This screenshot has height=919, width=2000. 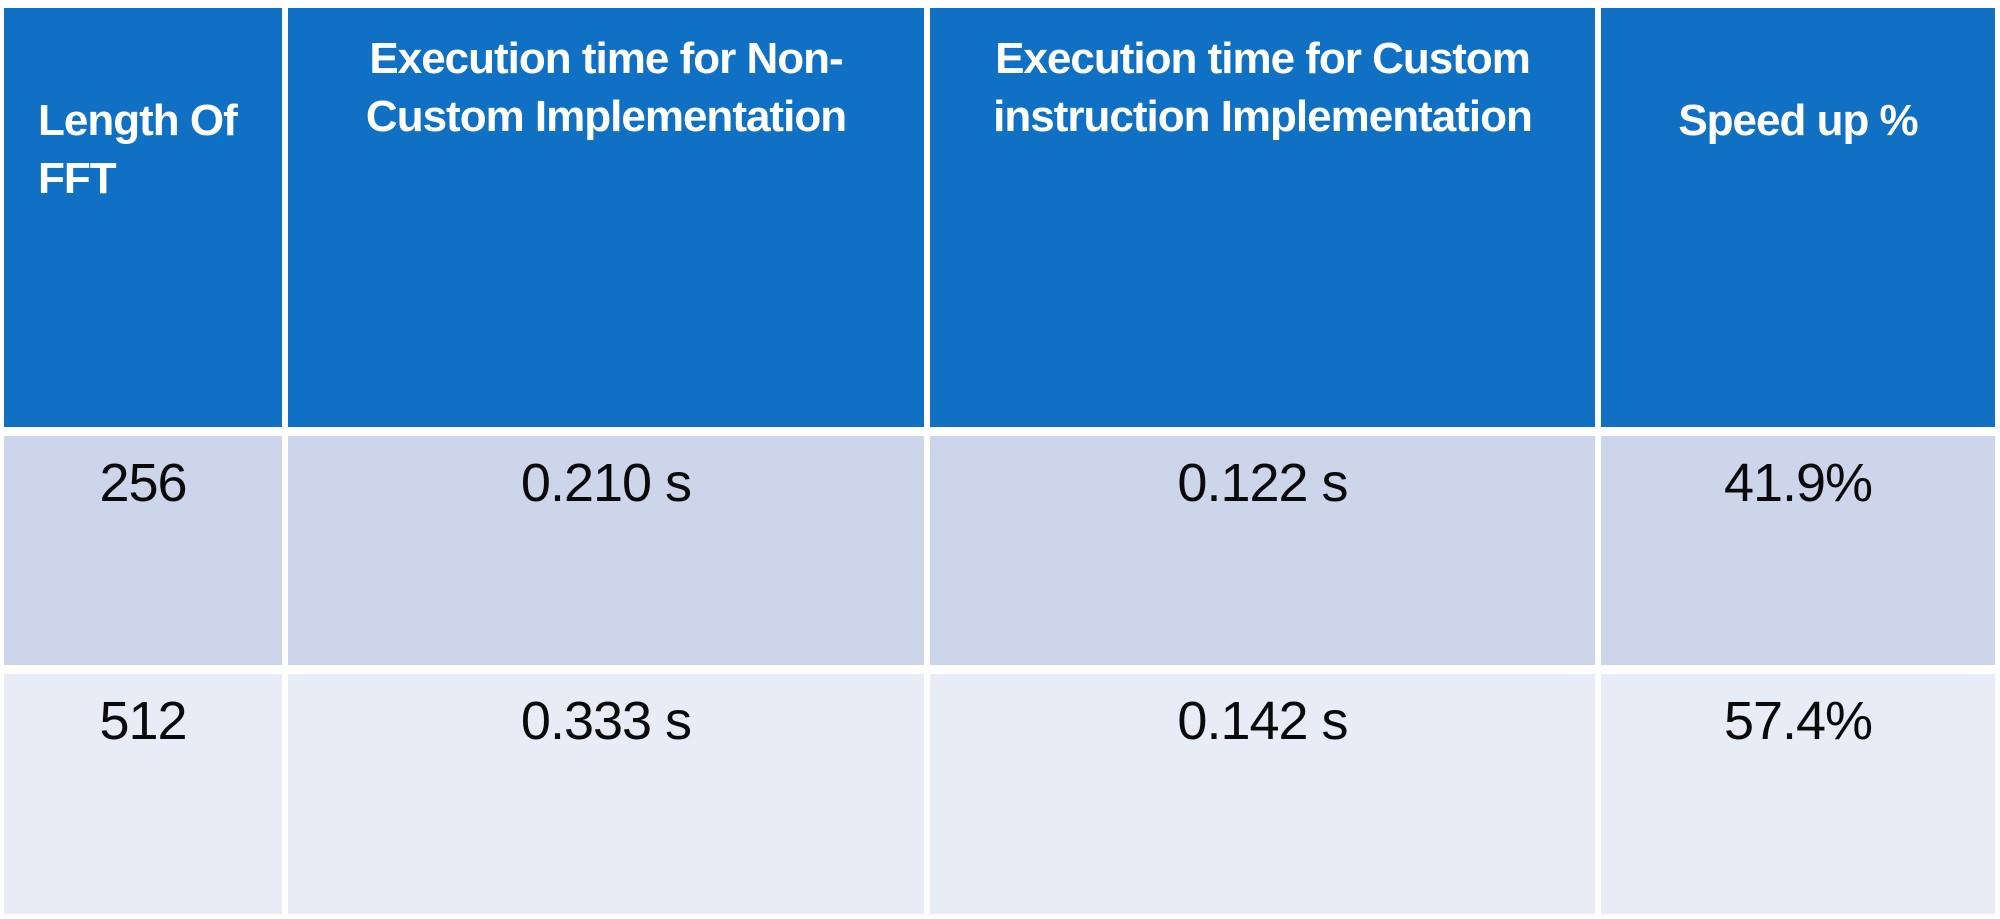 What do you see at coordinates (1798, 217) in the screenshot?
I see `header-cell-speedup: Speed up %` at bounding box center [1798, 217].